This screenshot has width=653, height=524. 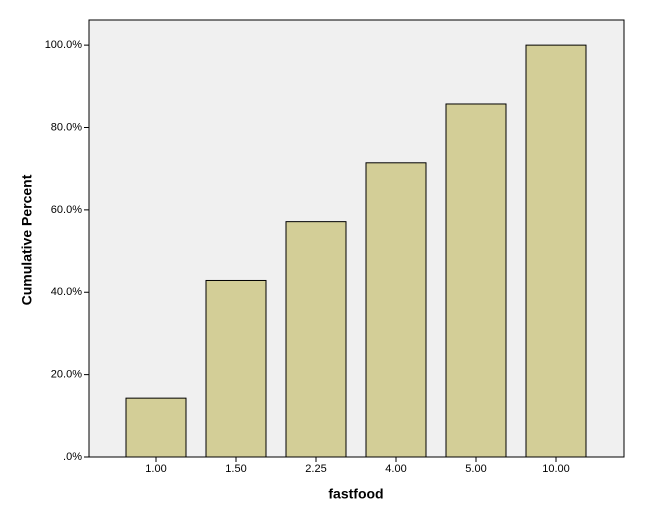 I want to click on y-axis-label: Cumulative Percent, so click(x=27, y=239).